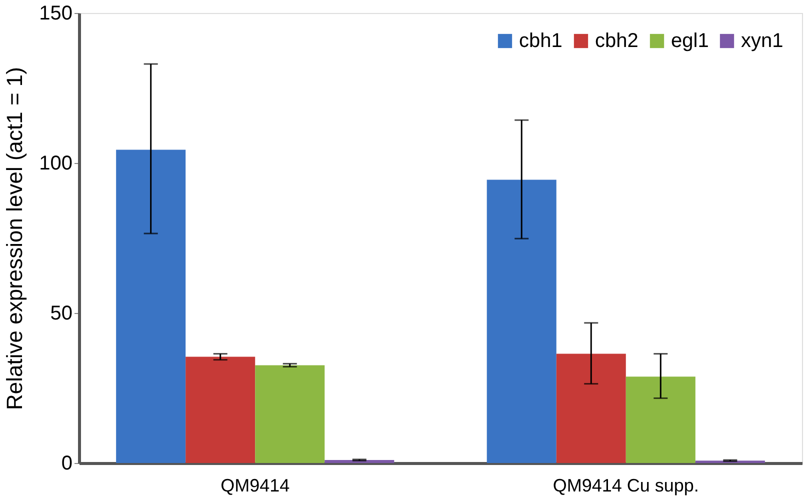 The height and width of the screenshot is (504, 811). What do you see at coordinates (616, 41) in the screenshot?
I see `legend-label: cbh2` at bounding box center [616, 41].